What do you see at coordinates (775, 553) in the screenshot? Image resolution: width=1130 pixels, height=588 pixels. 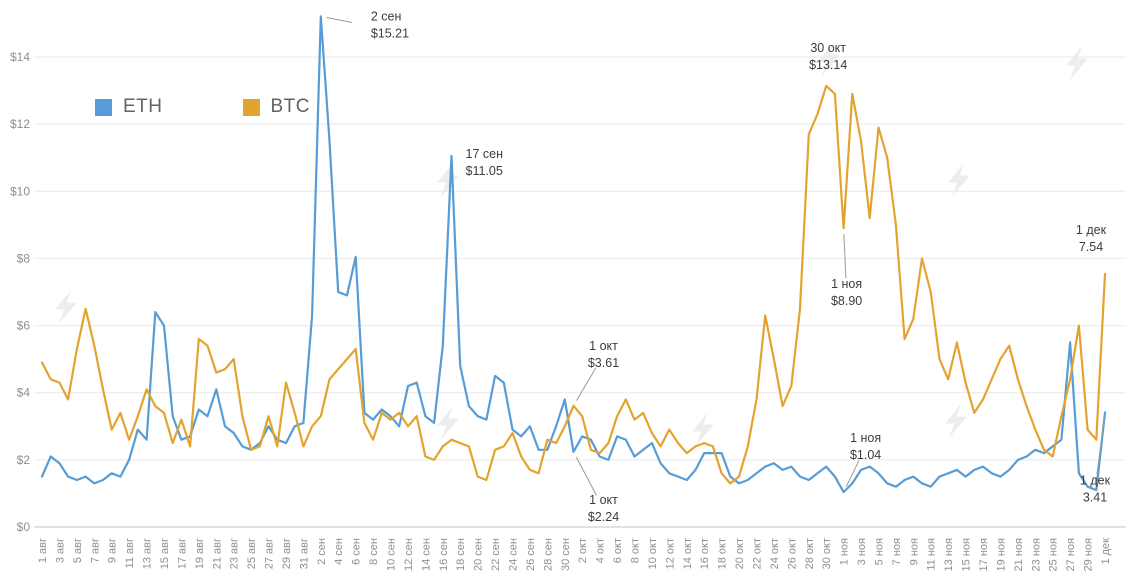 I see `x-tick-label: 24 окт` at bounding box center [775, 553].